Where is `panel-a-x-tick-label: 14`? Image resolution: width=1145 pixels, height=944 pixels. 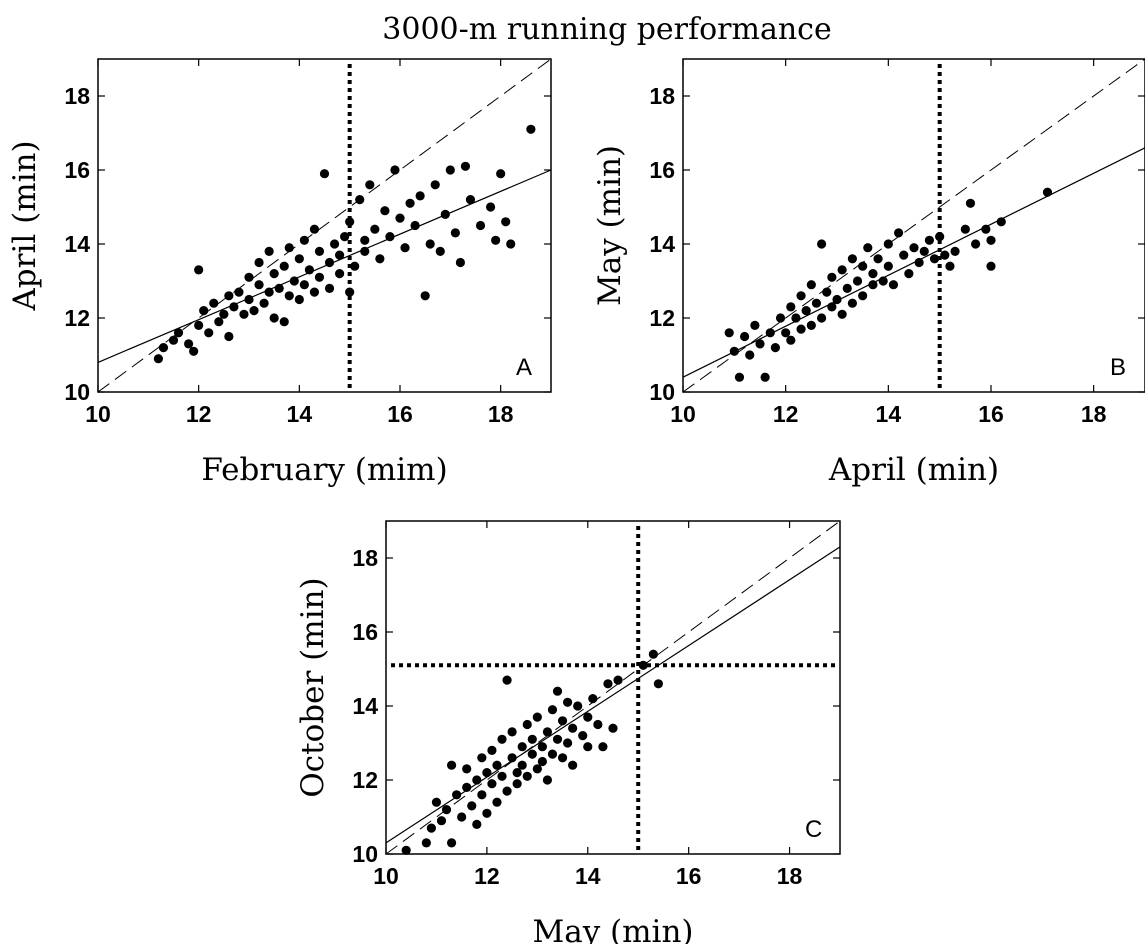 panel-a-x-tick-label: 14 is located at coordinates (300, 414).